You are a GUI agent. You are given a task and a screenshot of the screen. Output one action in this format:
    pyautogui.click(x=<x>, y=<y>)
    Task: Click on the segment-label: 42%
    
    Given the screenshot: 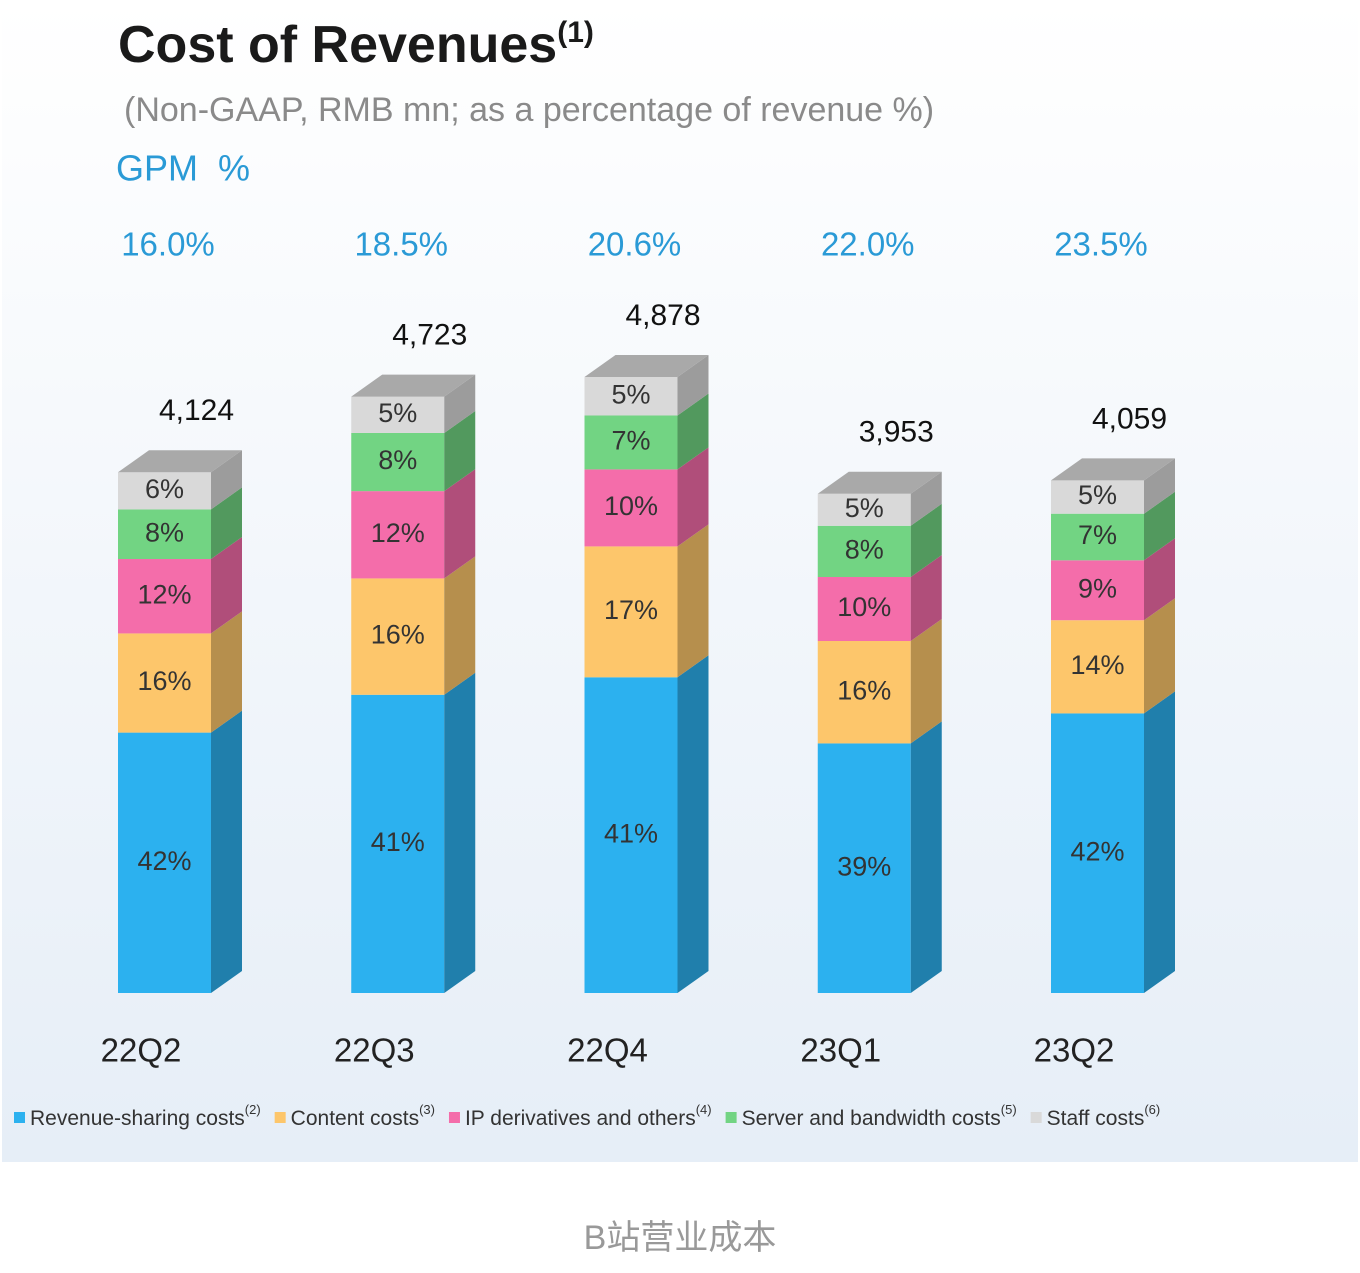 What is the action you would take?
    pyautogui.click(x=164, y=861)
    